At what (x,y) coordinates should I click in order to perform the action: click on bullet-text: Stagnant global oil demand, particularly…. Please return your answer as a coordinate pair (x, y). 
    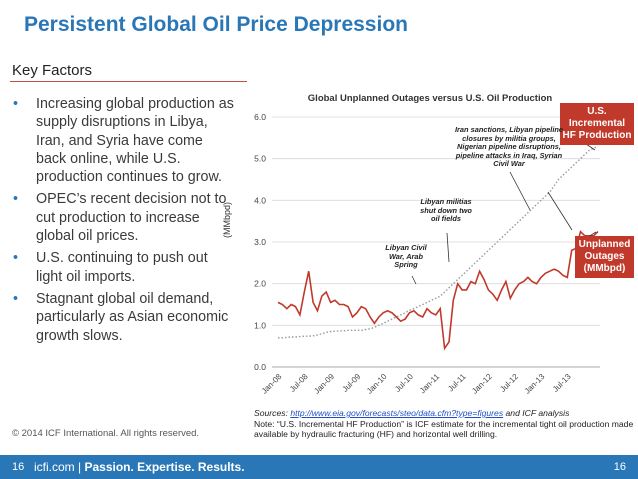
    Looking at the image, I should click on (132, 317).